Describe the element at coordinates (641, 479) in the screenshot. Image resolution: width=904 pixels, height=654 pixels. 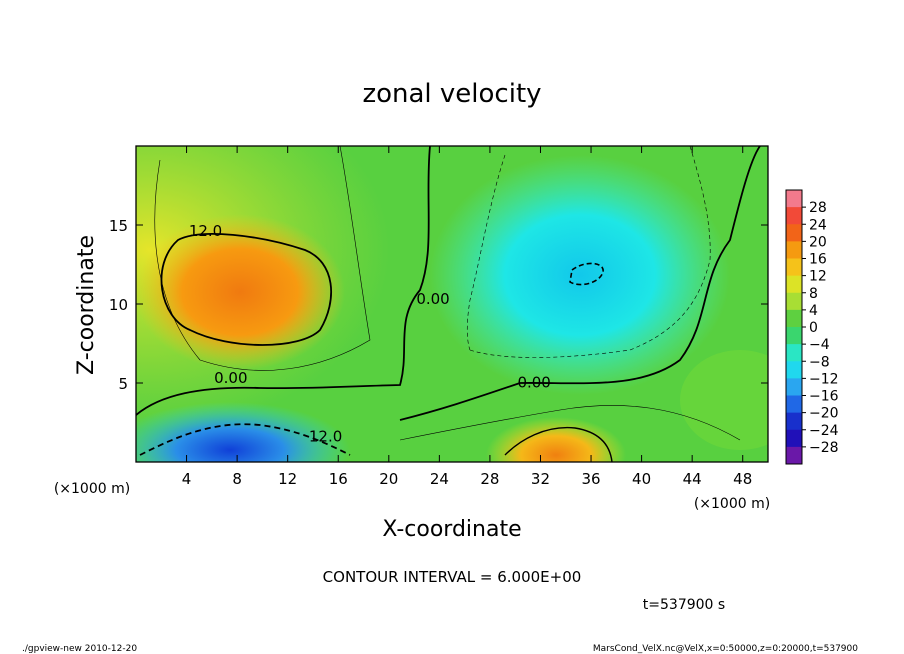
I see `x-tick-label: 40` at that location.